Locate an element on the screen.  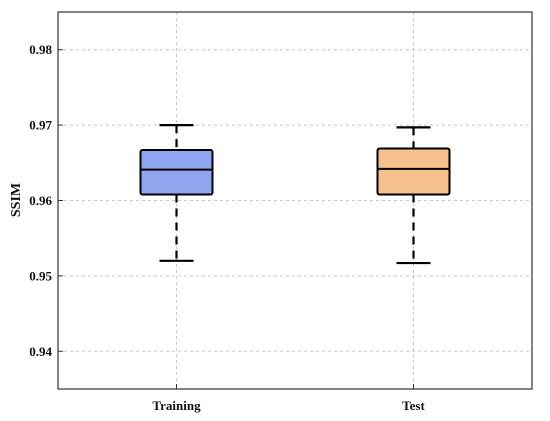
box-test is located at coordinates (413, 195).